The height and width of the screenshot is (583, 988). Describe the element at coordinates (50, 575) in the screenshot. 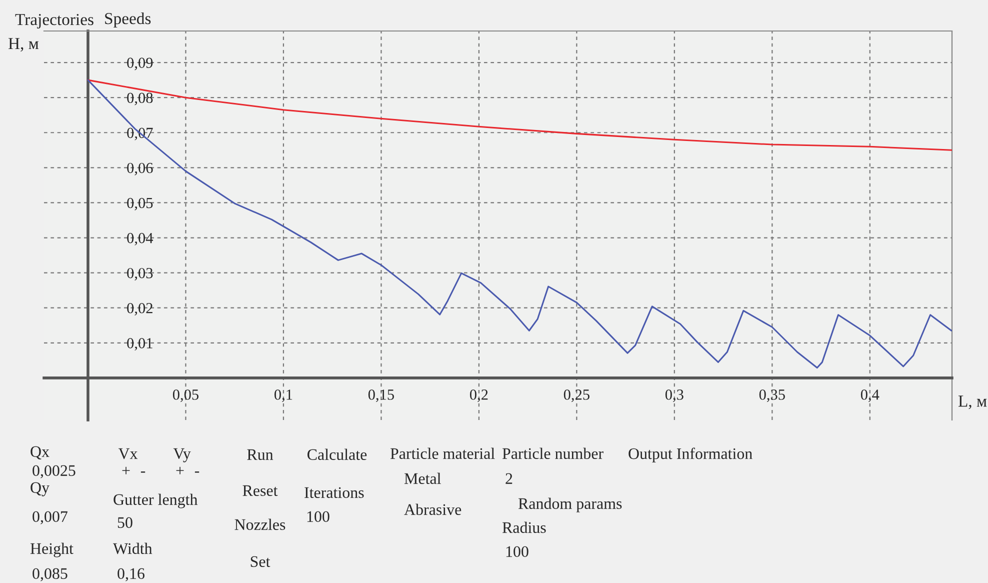

I see `text: 0,085` at that location.